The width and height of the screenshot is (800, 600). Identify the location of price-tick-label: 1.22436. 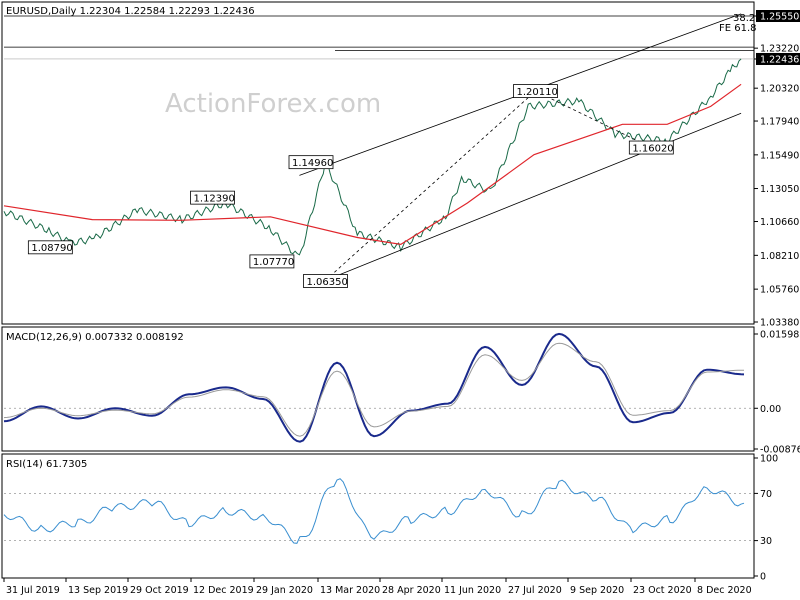
(779, 59).